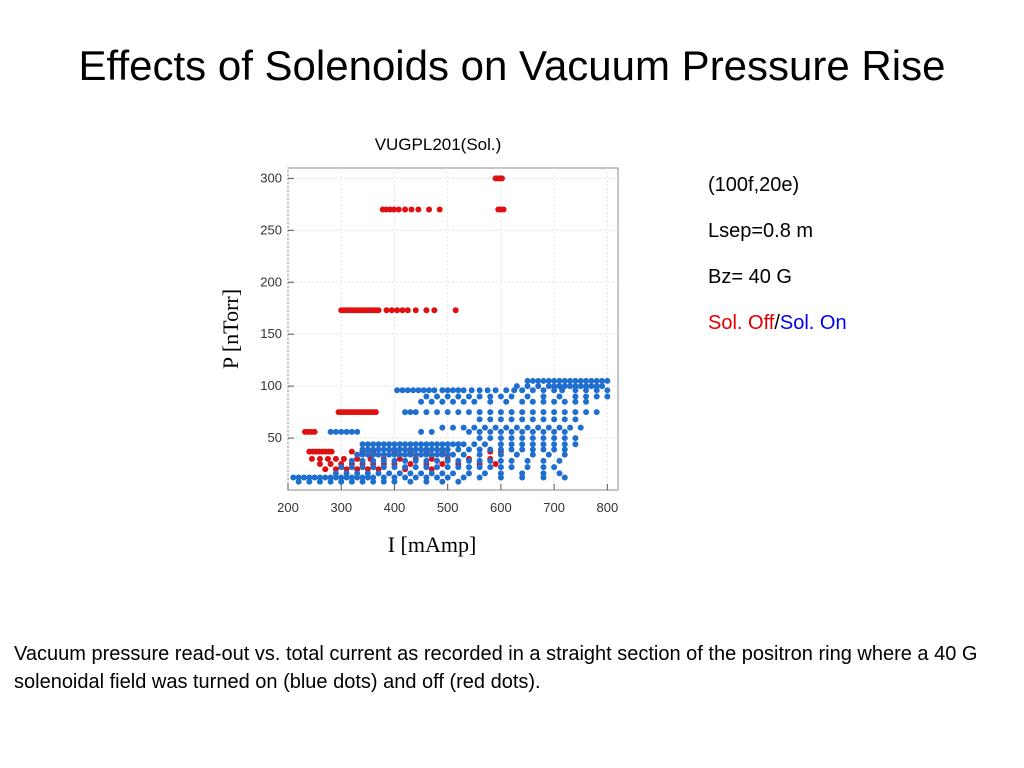  I want to click on y-tick-label: 100, so click(271, 385).